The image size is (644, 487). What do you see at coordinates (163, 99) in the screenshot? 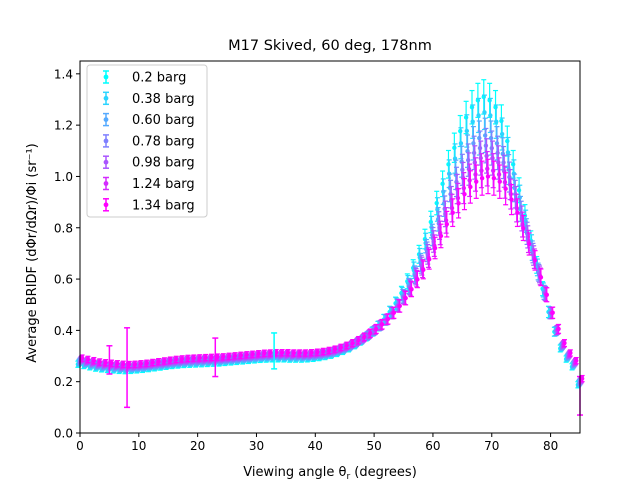
I see `legend-label: 0.38 barg` at bounding box center [163, 99].